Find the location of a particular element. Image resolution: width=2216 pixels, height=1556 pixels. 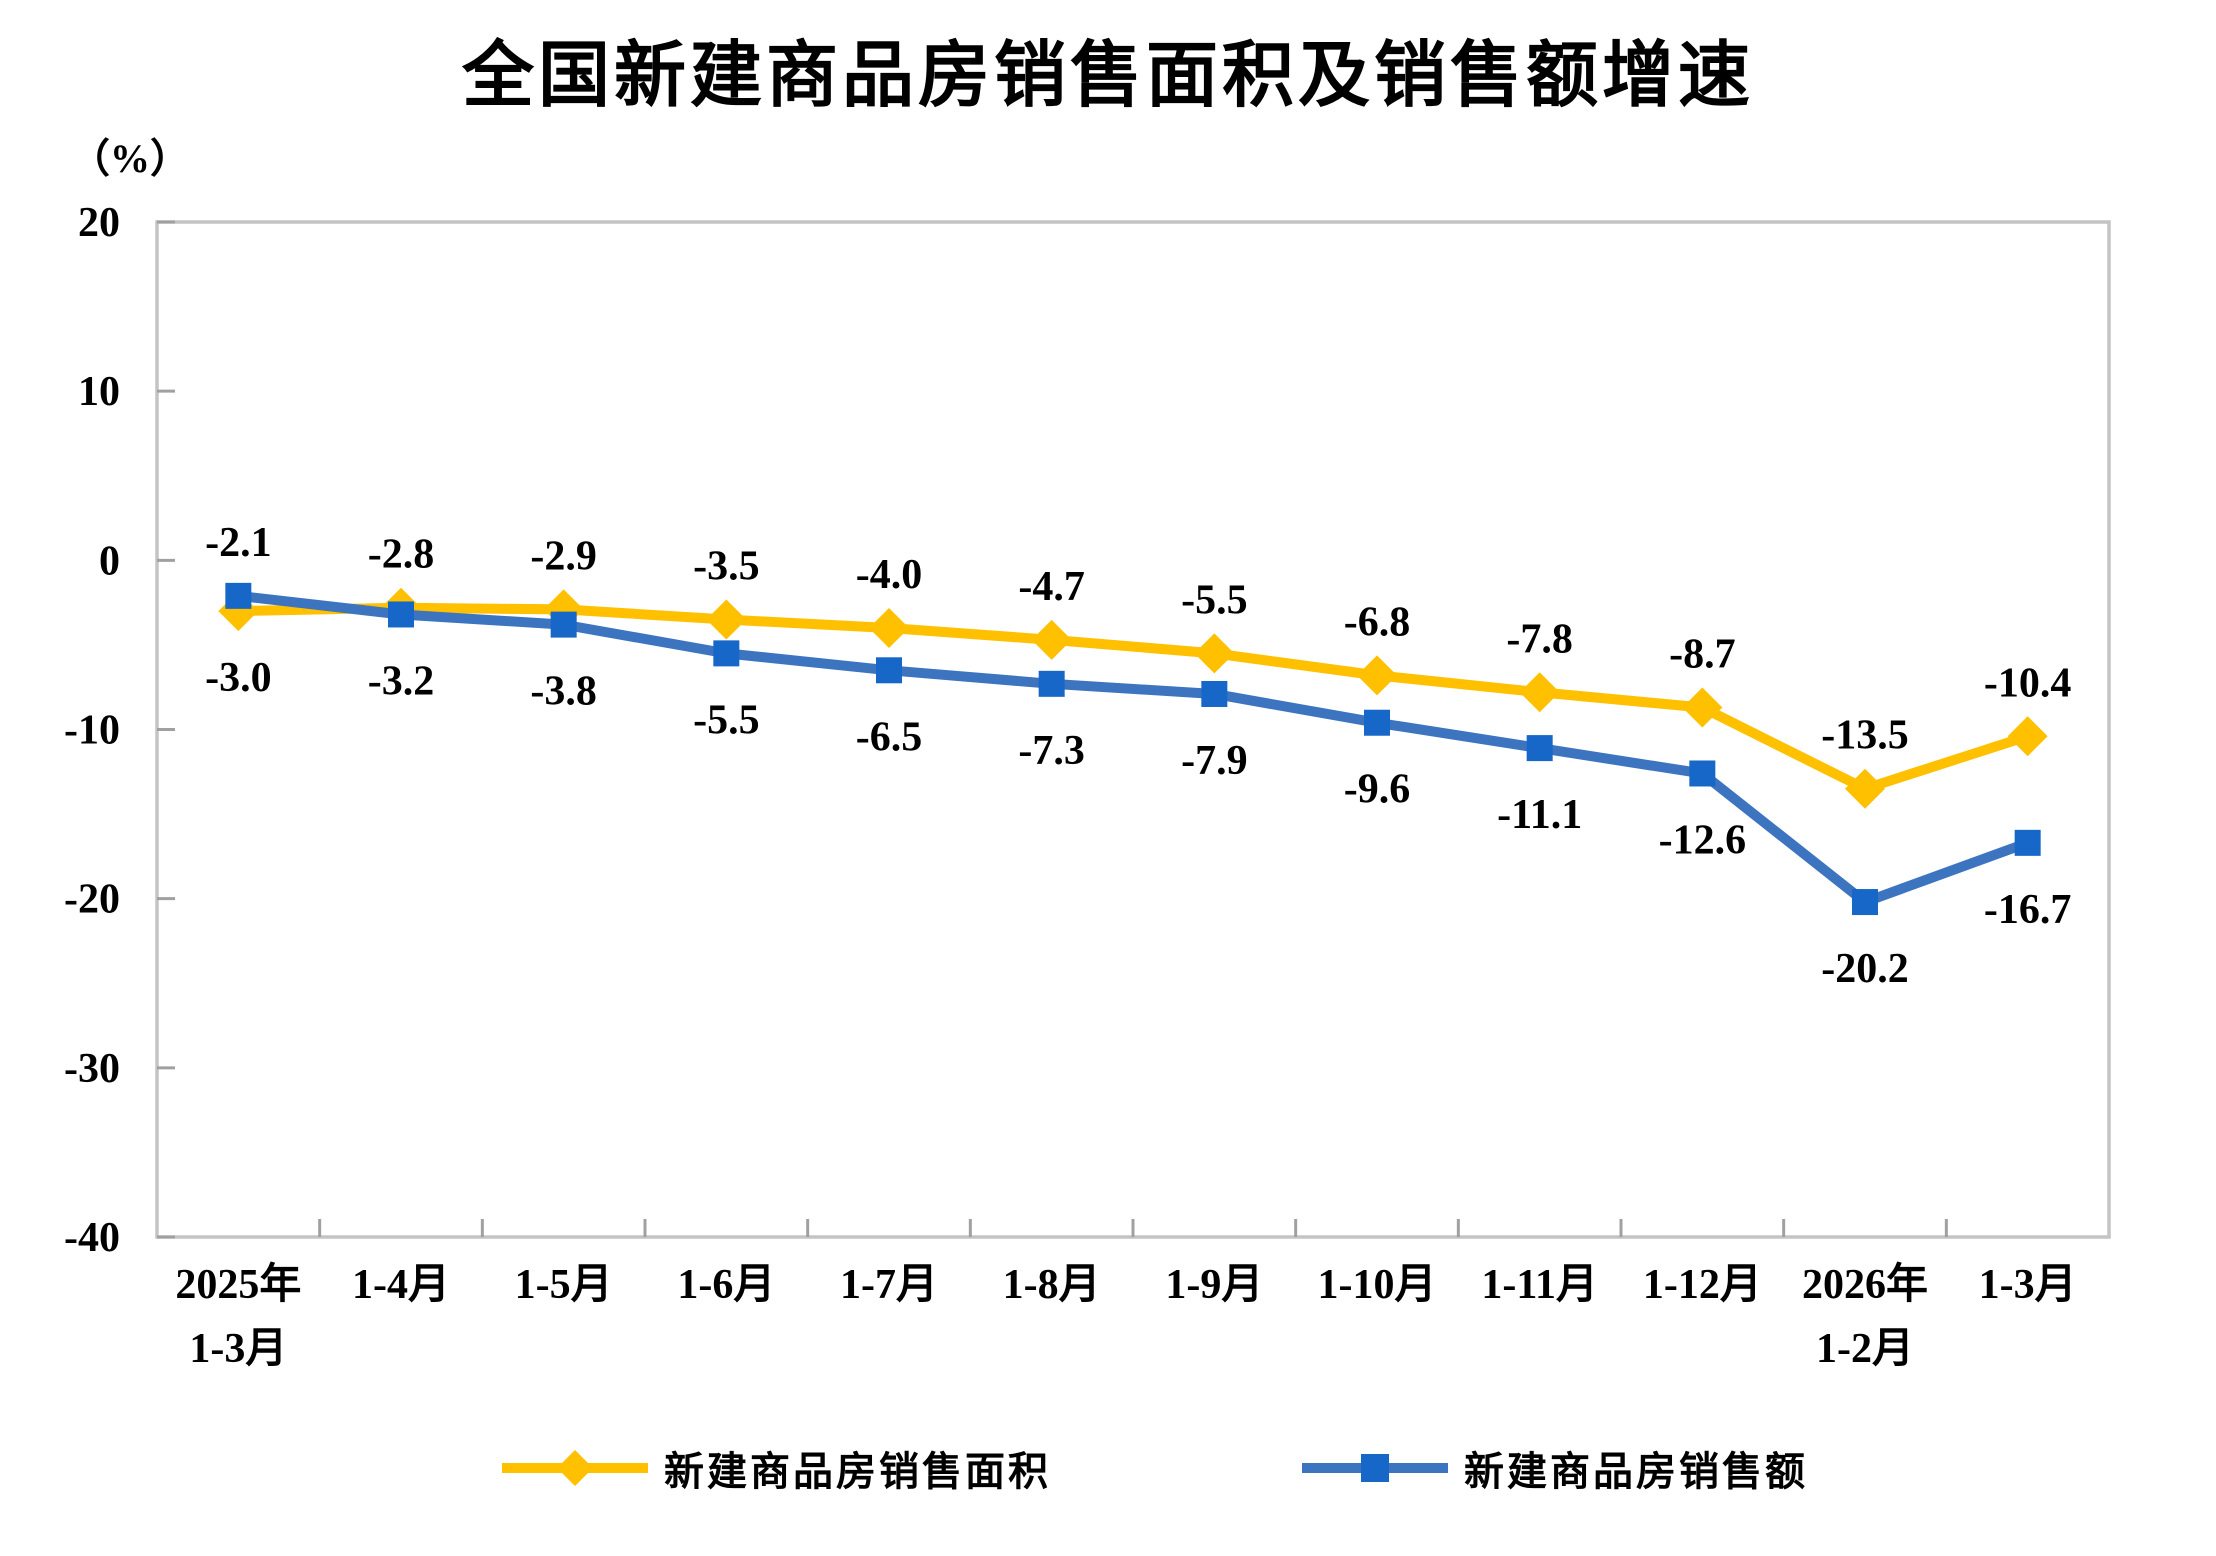

data-label: -2.9 is located at coordinates (563, 556).